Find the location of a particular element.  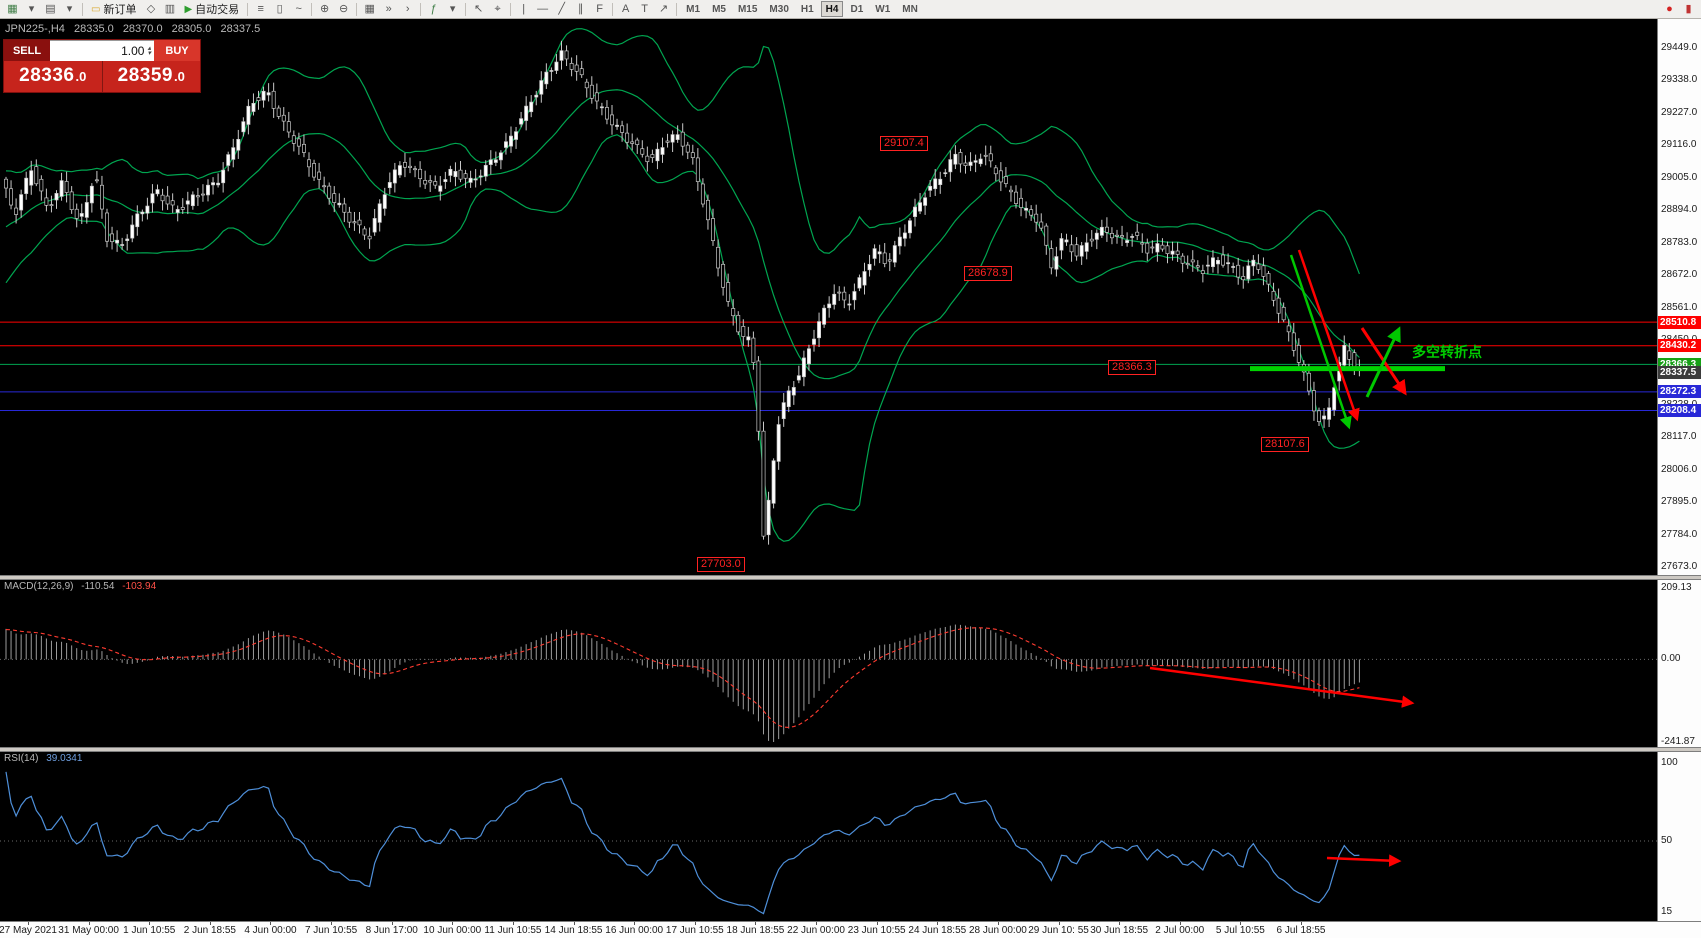

price-callout-label: 27703.0 is located at coordinates (721, 564).